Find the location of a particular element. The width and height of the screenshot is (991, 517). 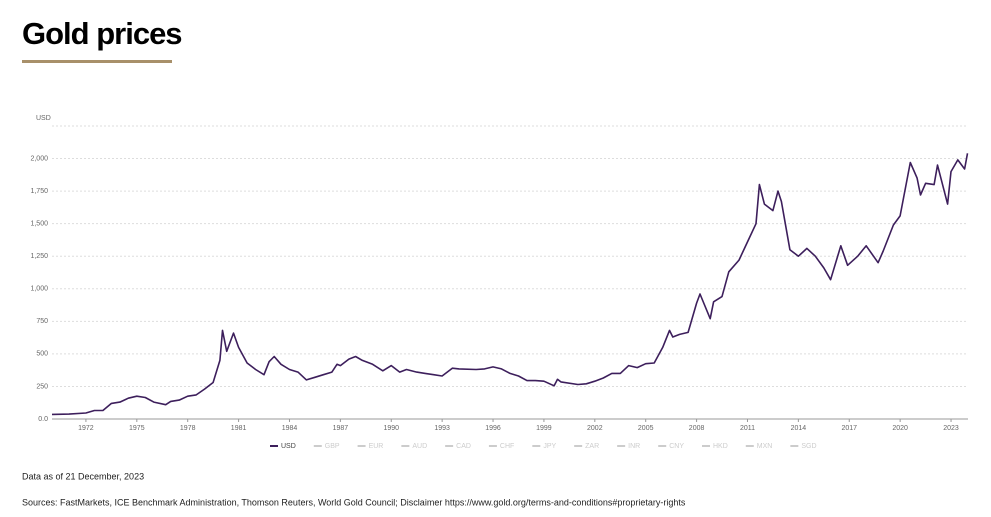

y-tick-label: 1,250 is located at coordinates (39, 256).